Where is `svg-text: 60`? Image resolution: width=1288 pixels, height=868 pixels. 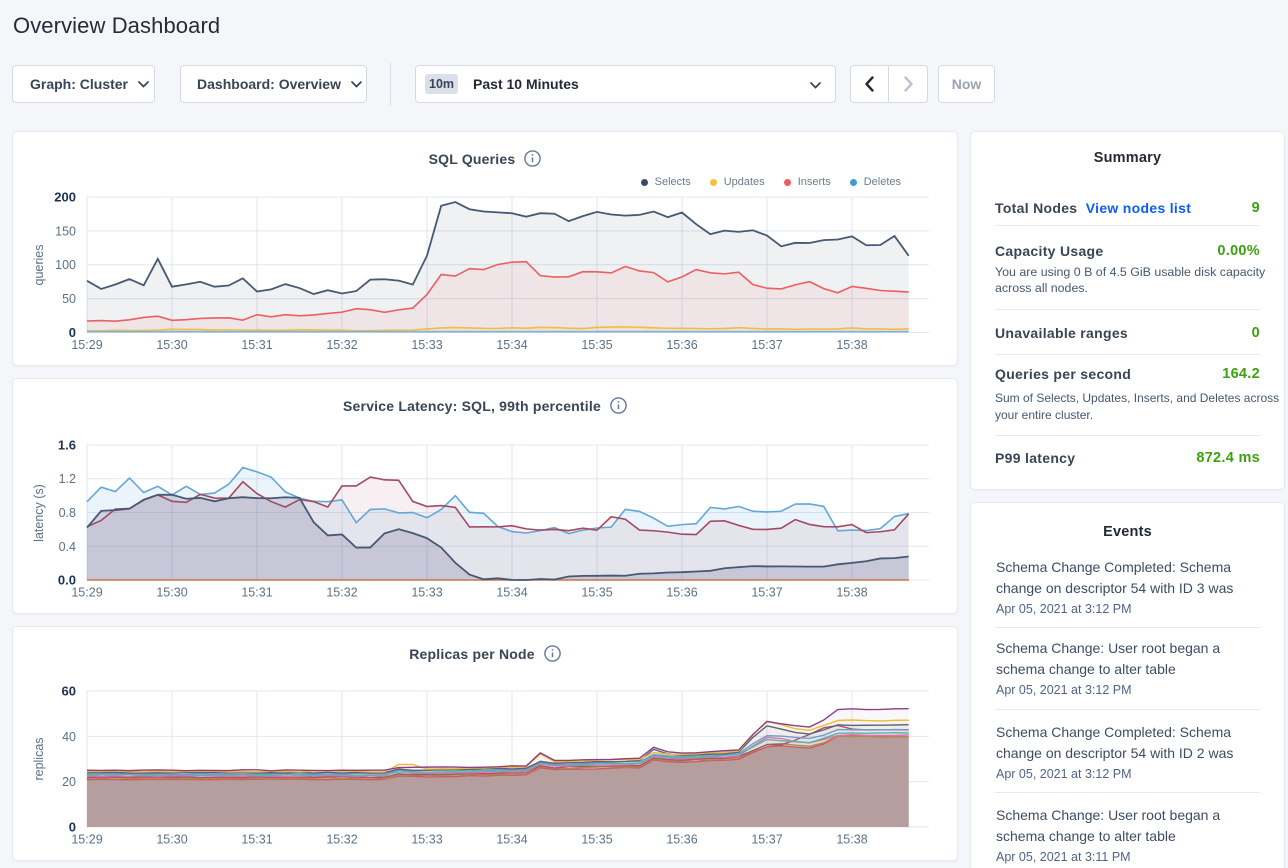 svg-text: 60 is located at coordinates (69, 691).